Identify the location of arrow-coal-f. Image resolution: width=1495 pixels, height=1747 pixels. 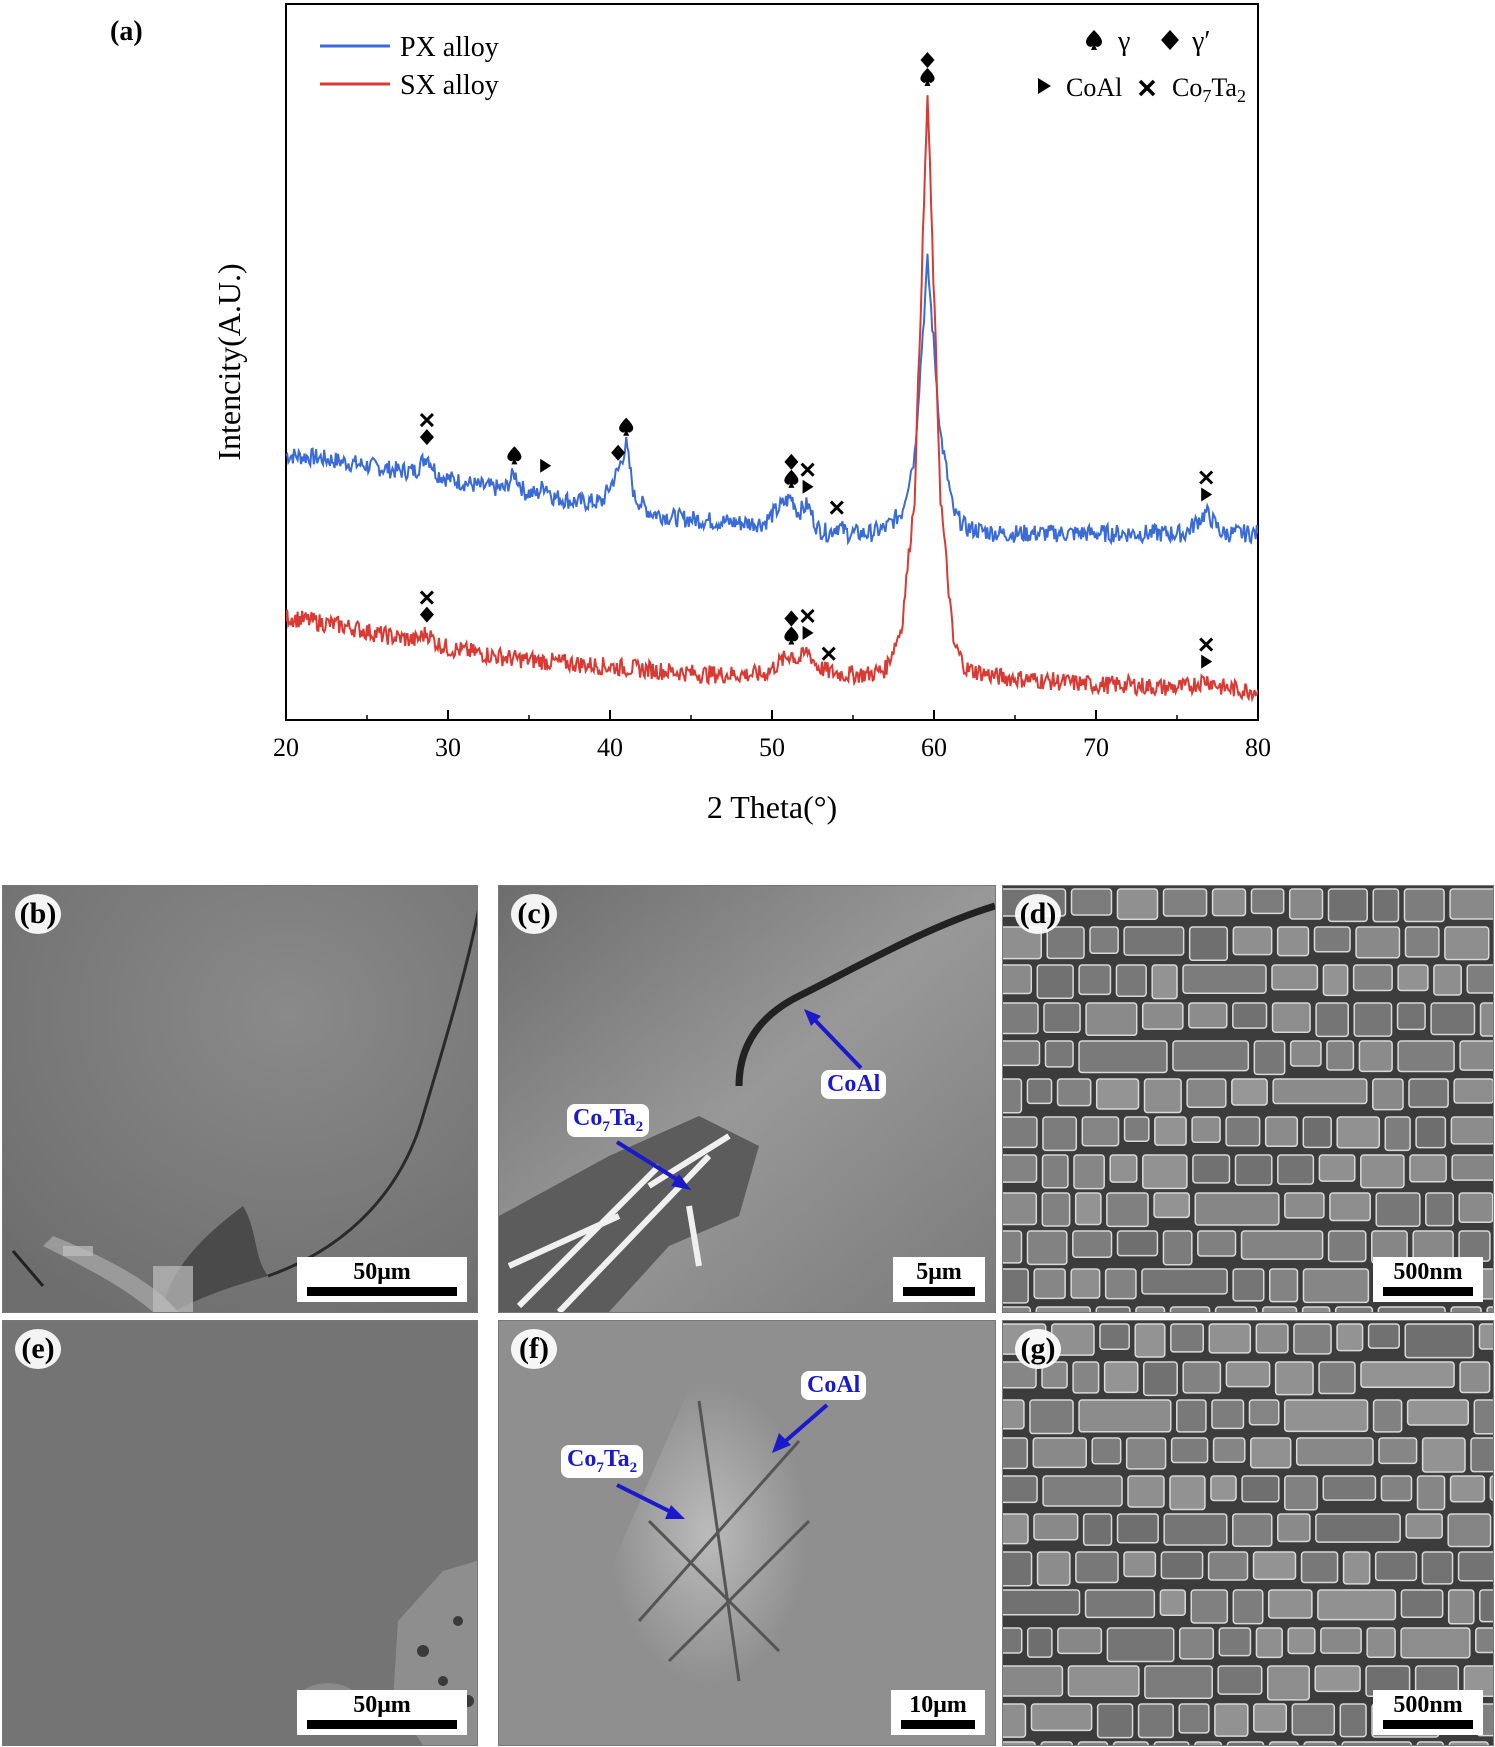
(800, 1428).